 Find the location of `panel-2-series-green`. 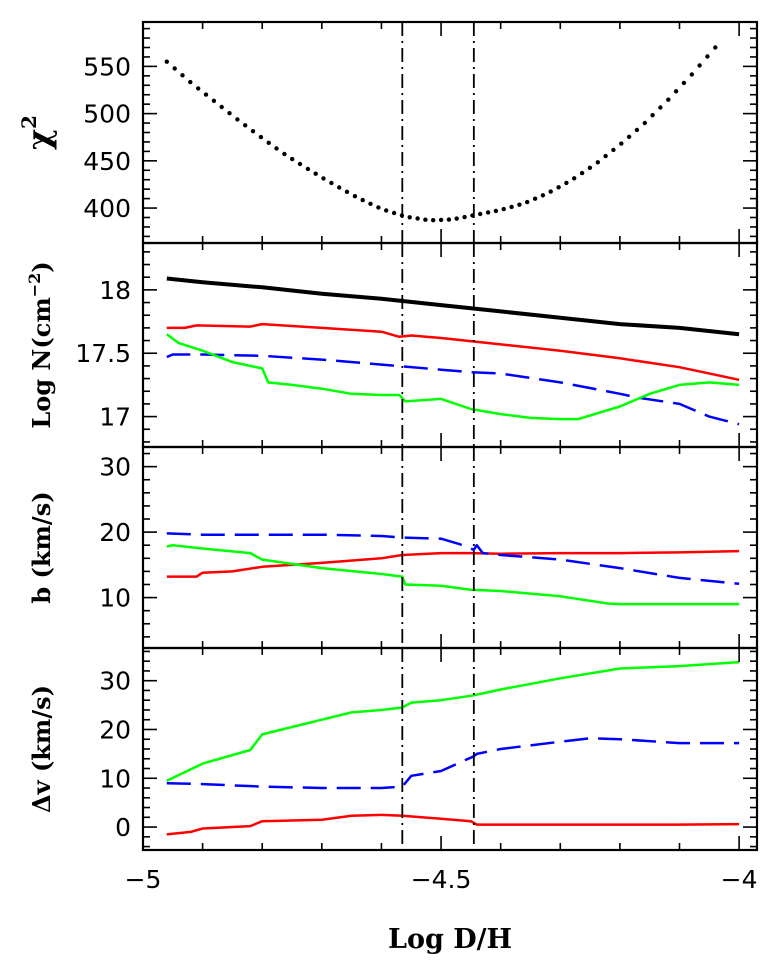

panel-2-series-green is located at coordinates (453, 377).